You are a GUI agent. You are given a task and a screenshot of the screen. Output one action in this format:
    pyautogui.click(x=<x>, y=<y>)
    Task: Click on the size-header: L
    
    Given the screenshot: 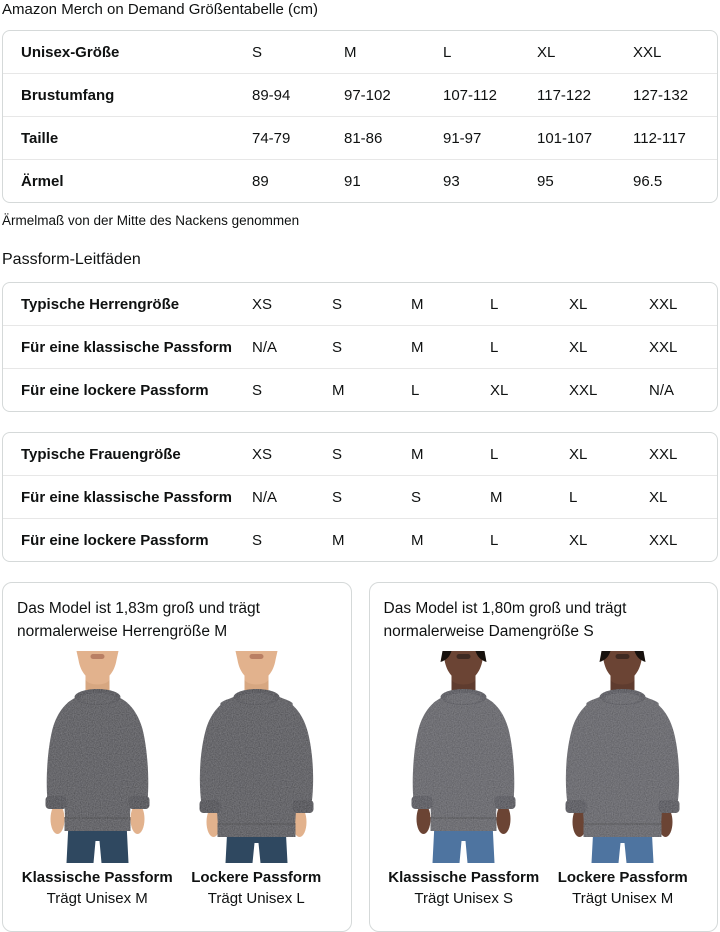 What is the action you would take?
    pyautogui.click(x=447, y=52)
    